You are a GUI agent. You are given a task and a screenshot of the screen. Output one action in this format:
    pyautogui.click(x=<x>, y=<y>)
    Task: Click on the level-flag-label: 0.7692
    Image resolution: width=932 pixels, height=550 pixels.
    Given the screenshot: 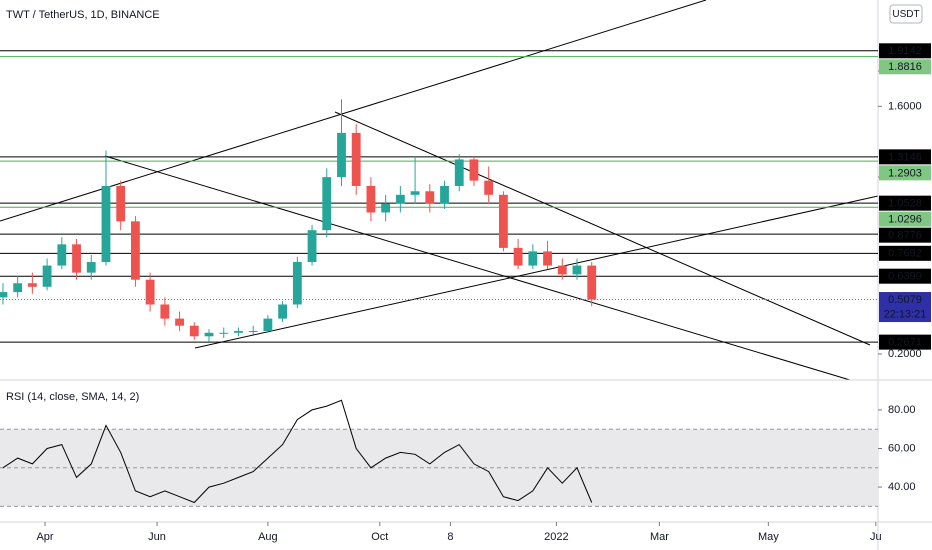 What is the action you would take?
    pyautogui.click(x=905, y=254)
    